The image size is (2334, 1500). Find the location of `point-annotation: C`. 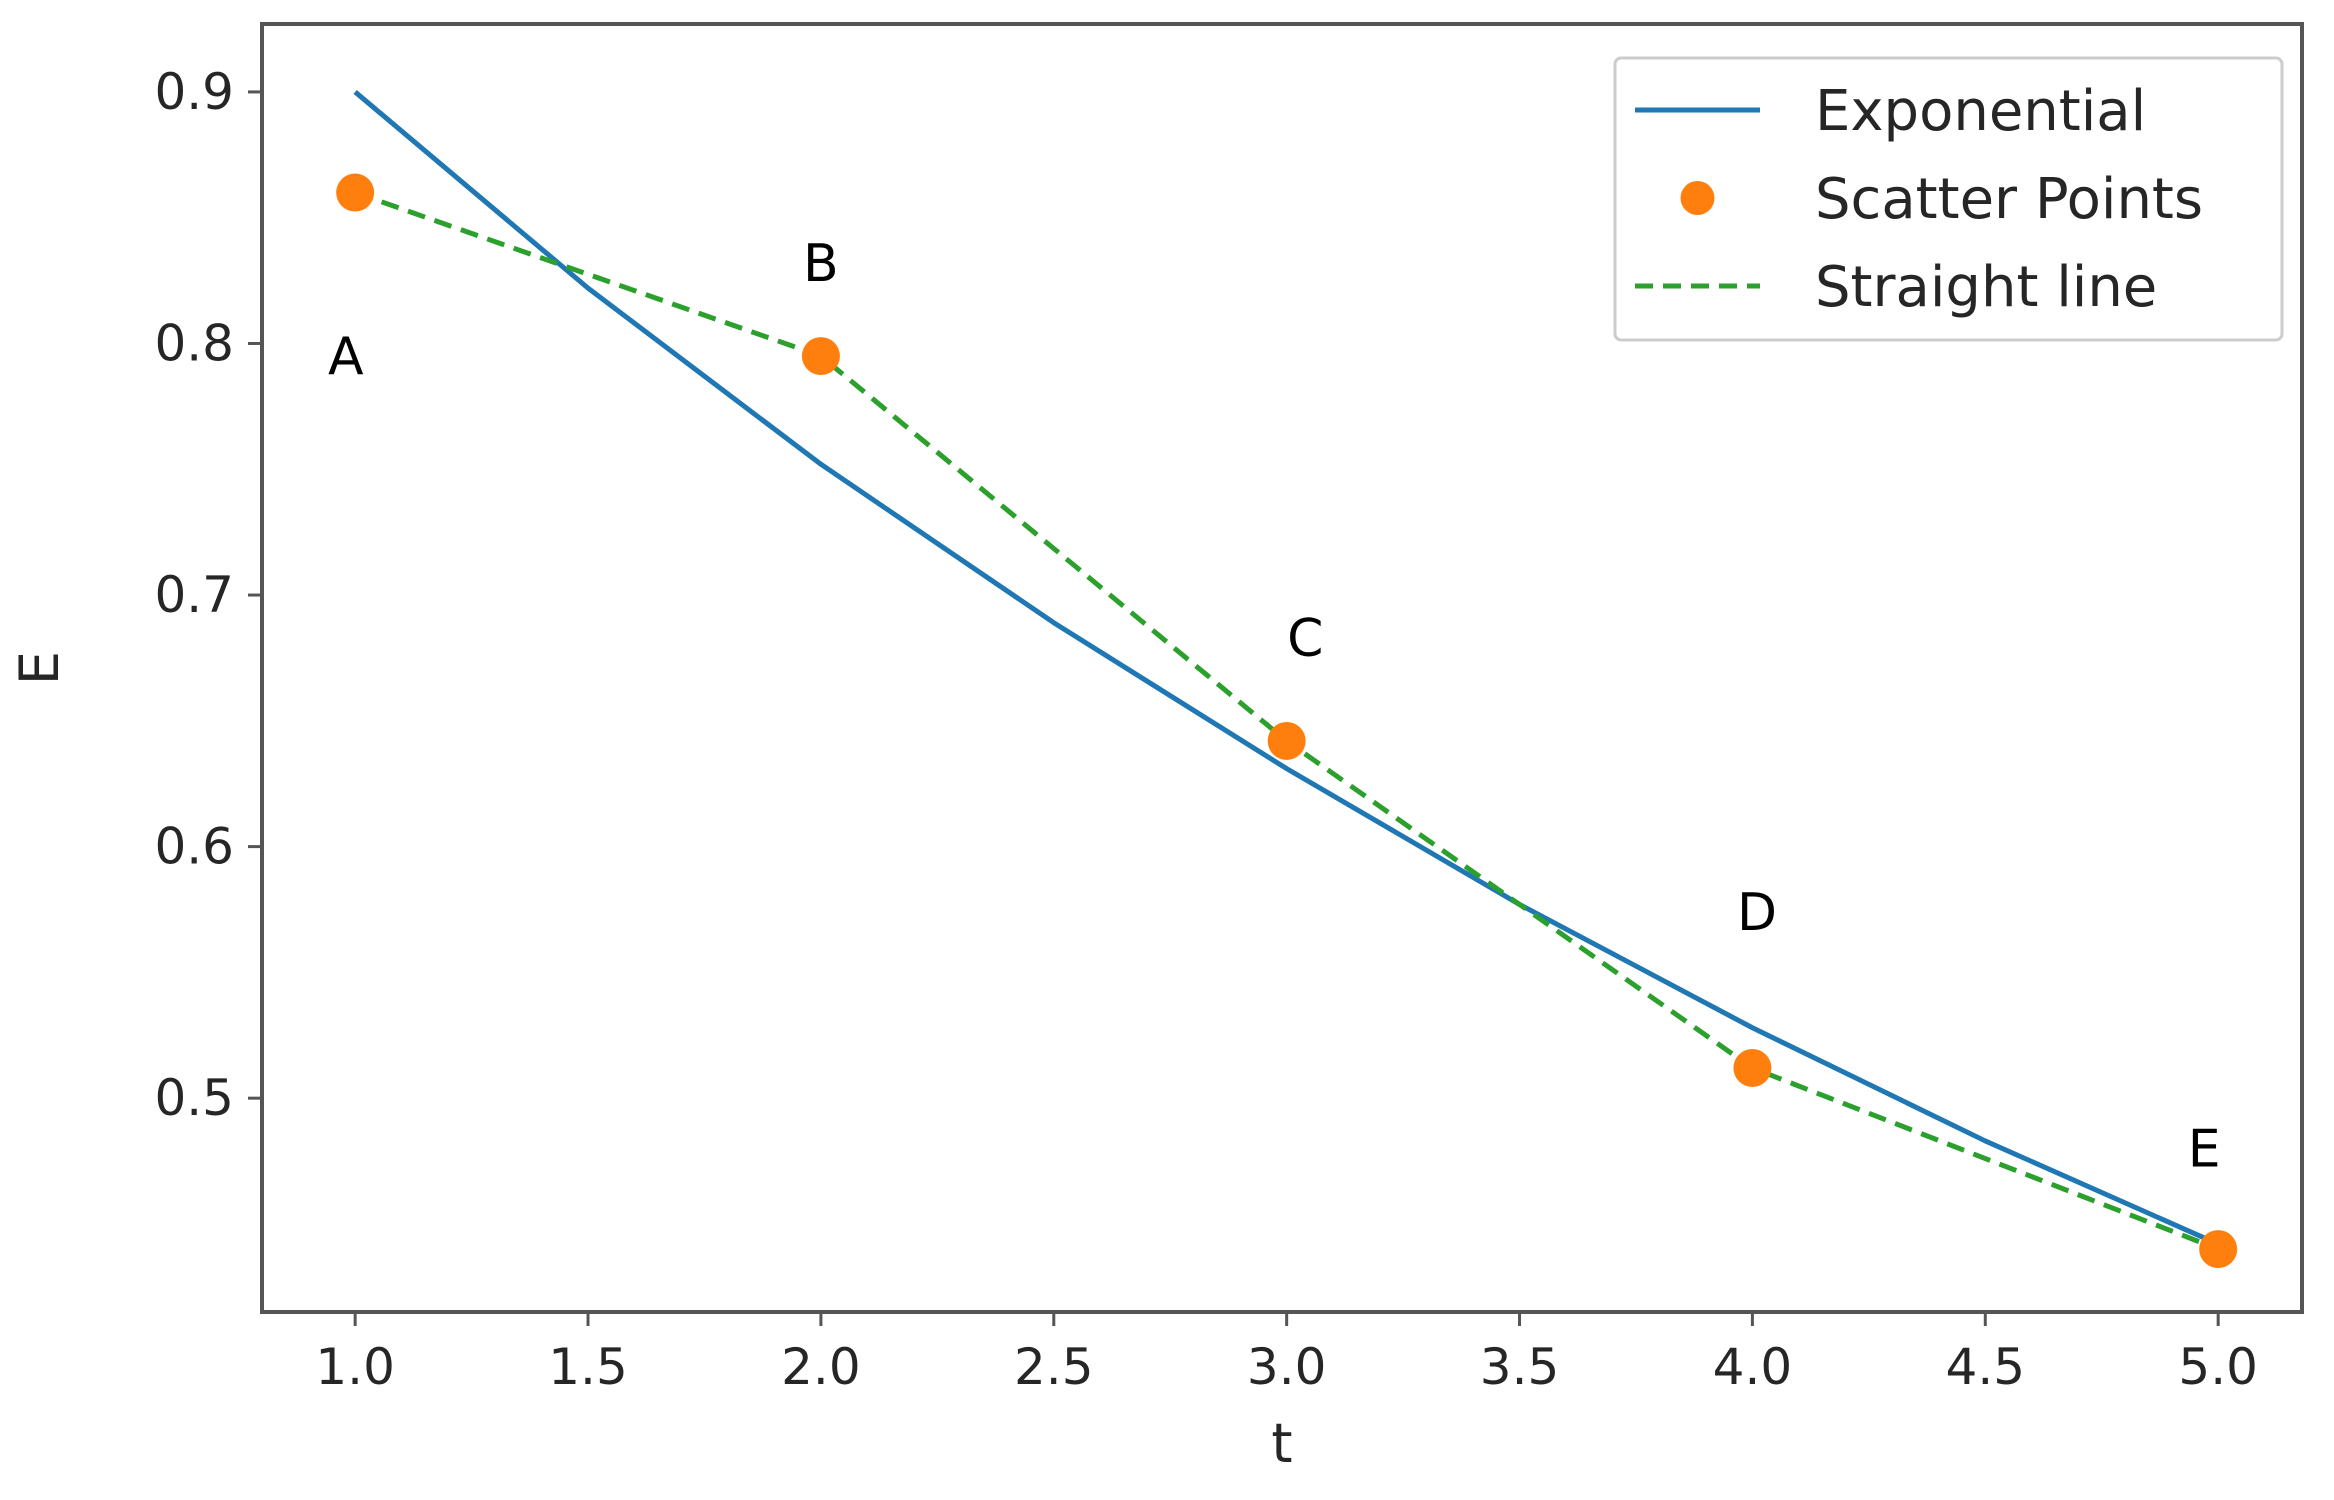

point-annotation: C is located at coordinates (1305, 639).